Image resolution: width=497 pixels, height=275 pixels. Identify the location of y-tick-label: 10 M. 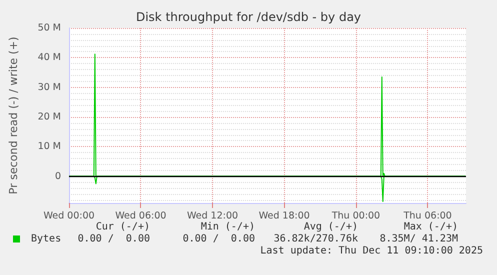
(49, 146).